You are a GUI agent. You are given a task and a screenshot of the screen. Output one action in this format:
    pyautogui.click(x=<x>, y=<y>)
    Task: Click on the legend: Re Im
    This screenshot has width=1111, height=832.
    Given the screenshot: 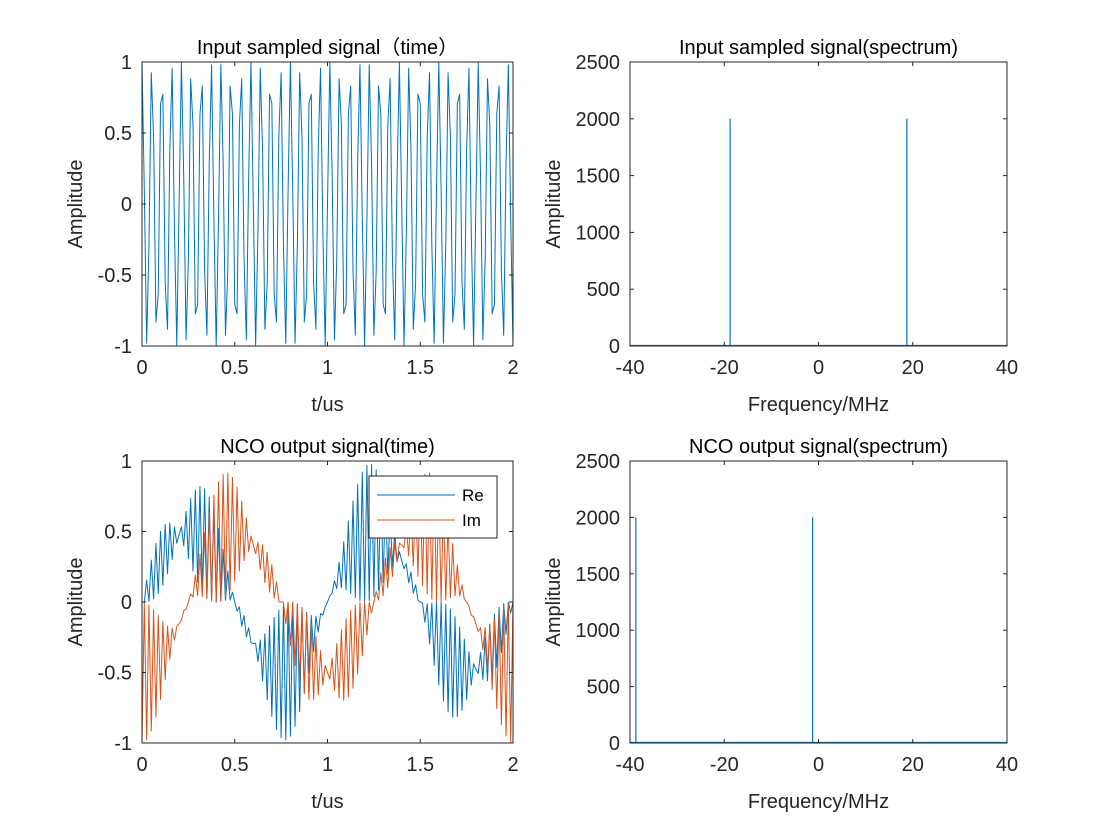 What is the action you would take?
    pyautogui.click(x=433, y=507)
    